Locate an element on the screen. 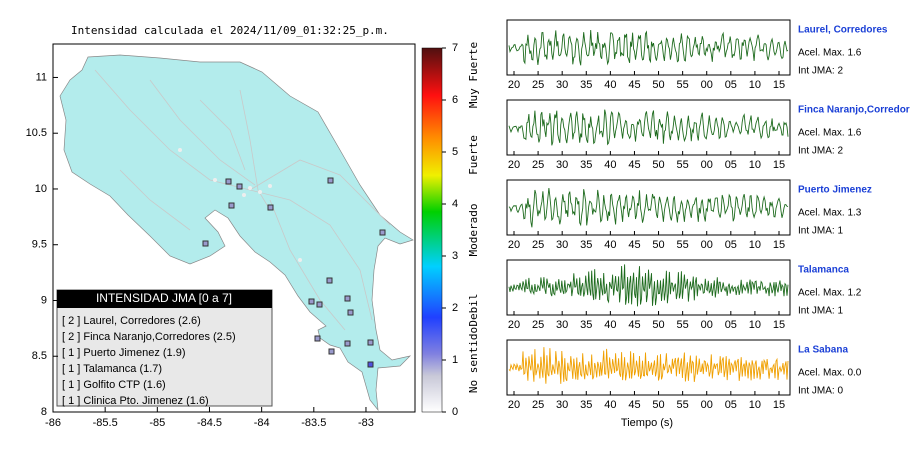 The image size is (910, 465). legend-entry: [ 2 ] Laurel, Corredores (2.6) is located at coordinates (131, 321).